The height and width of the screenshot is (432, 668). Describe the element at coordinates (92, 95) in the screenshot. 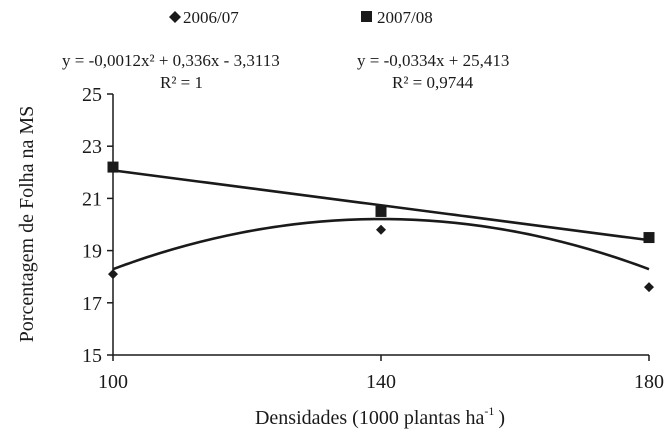

I see `y-tick-label: 25` at that location.